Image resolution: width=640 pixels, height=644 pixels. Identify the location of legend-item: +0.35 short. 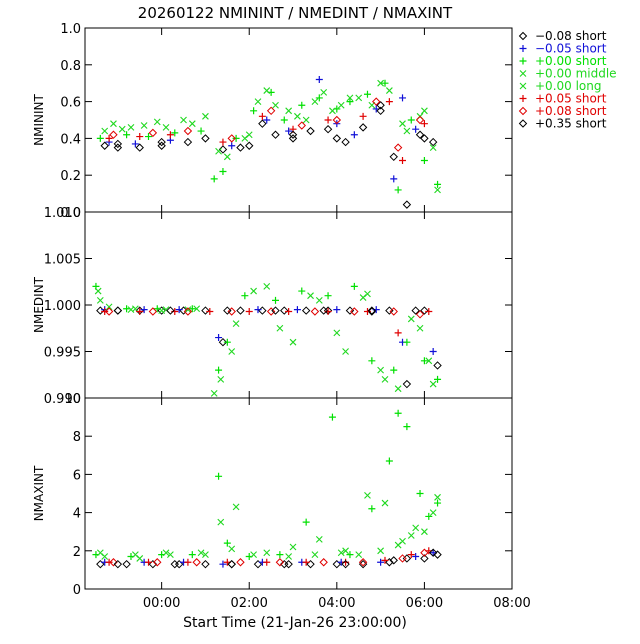
(562, 124).